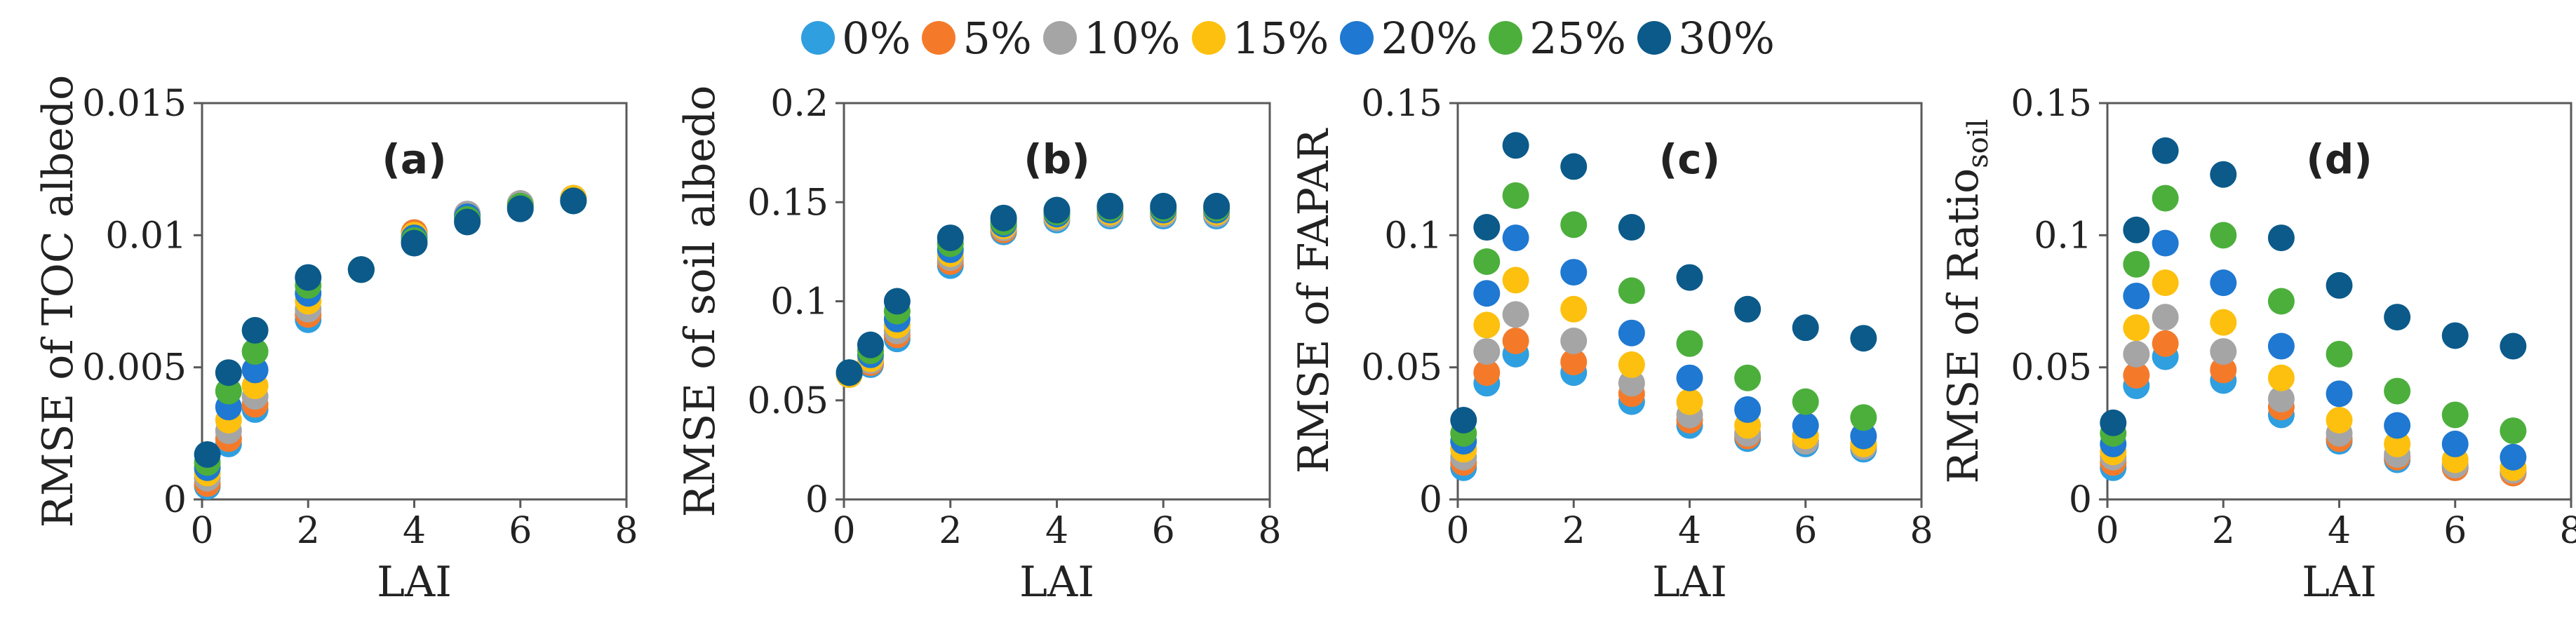  I want to click on panel-label: (b), so click(1057, 159).